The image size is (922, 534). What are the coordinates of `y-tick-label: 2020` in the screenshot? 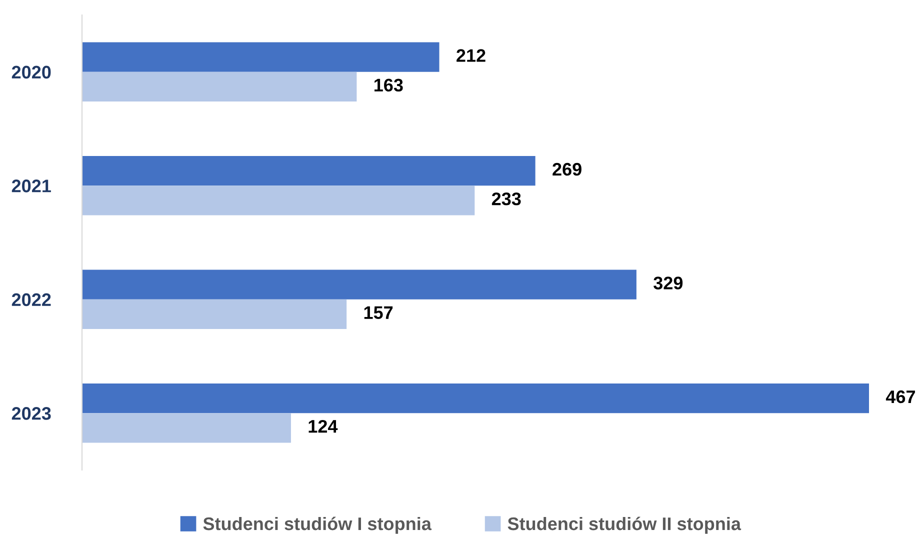 It's located at (31, 72).